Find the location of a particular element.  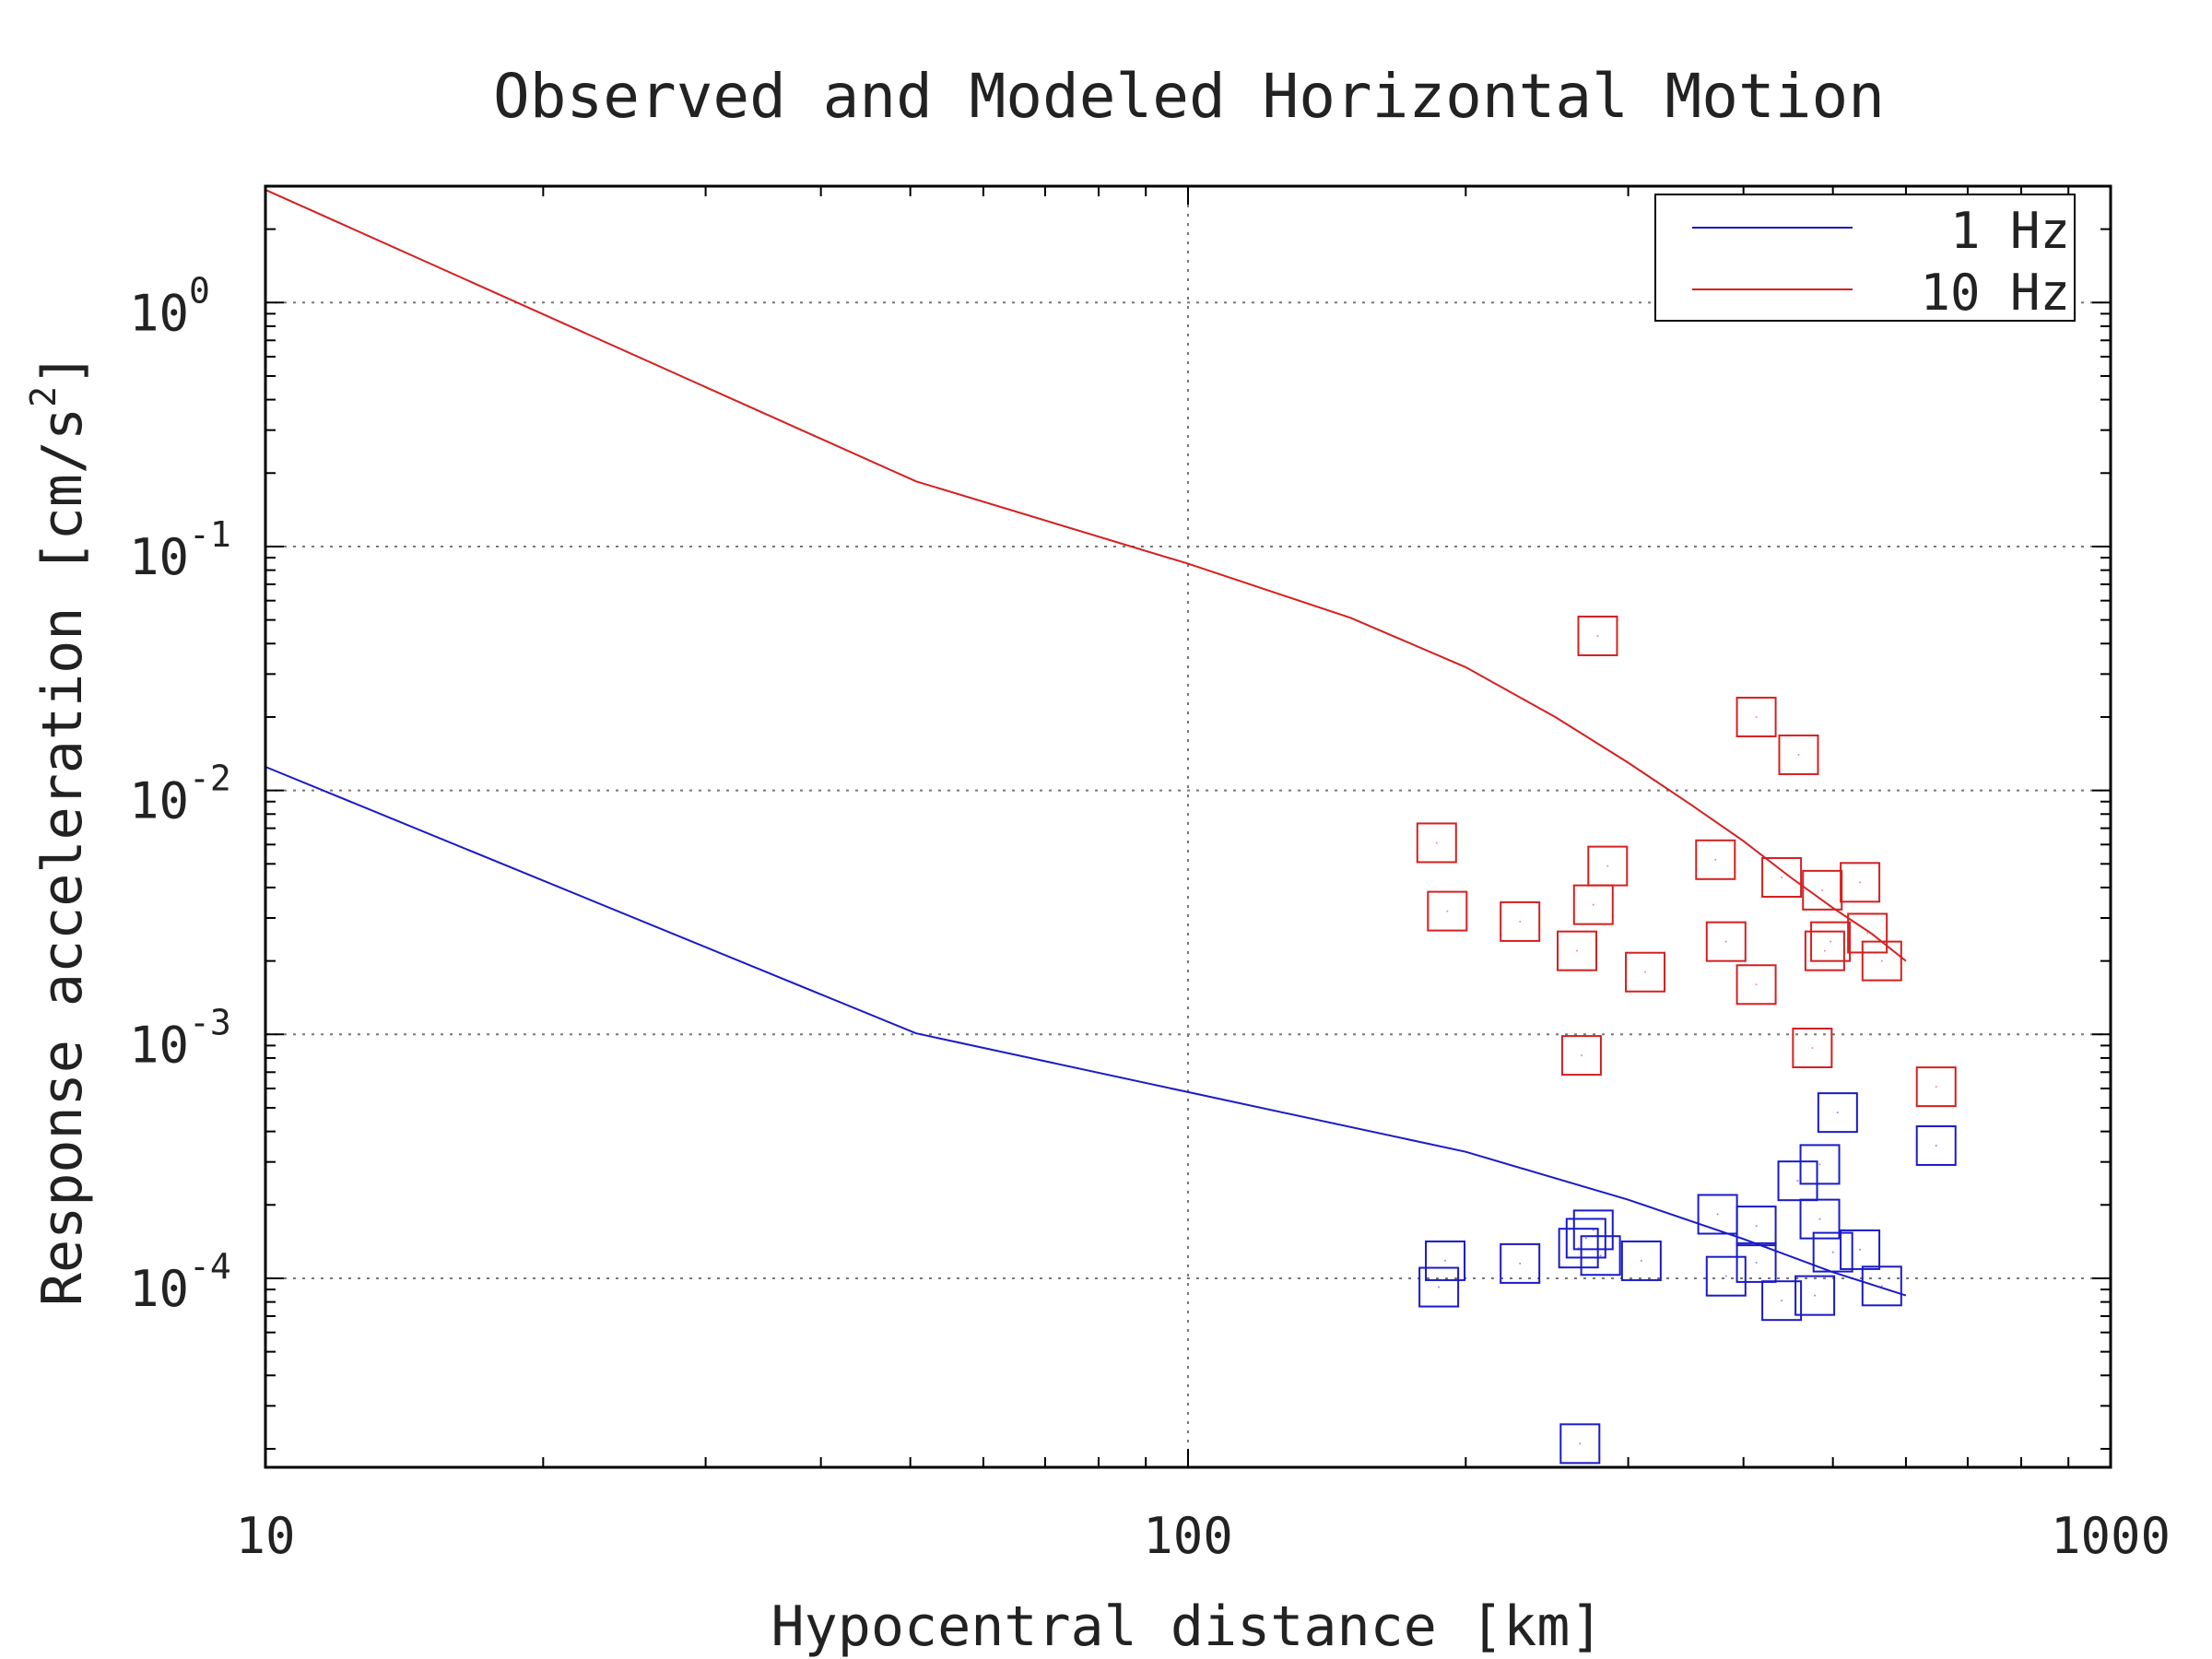

x-tick-labels: 10 100 1000 is located at coordinates (1203, 1536).